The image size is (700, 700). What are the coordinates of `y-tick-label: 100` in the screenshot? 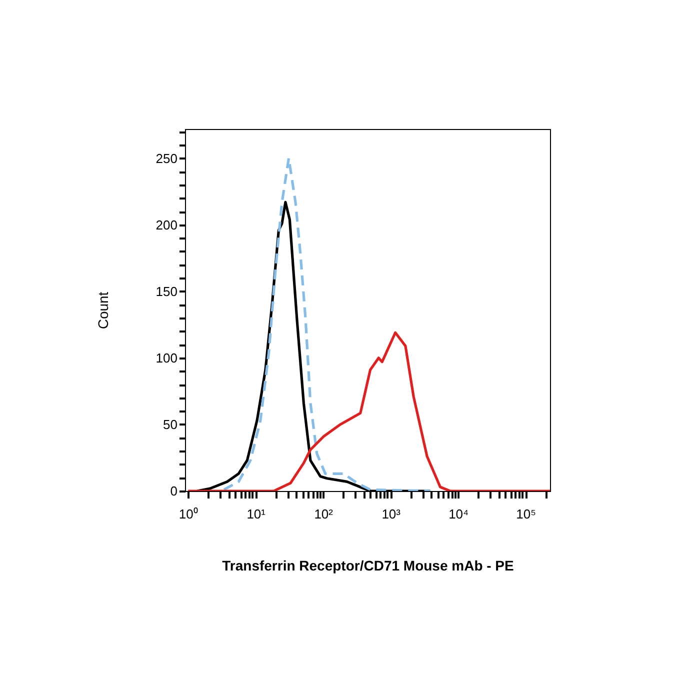 It's located at (167, 358).